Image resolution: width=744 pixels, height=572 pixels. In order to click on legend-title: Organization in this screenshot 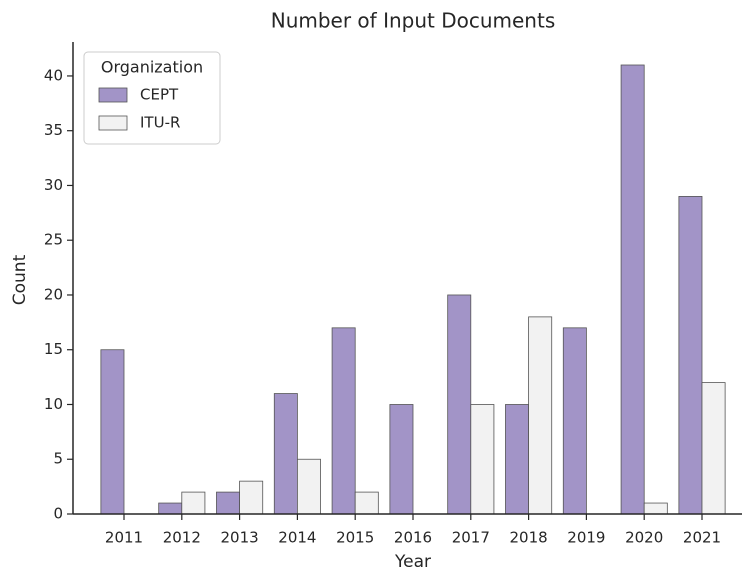, I will do `click(152, 67)`.